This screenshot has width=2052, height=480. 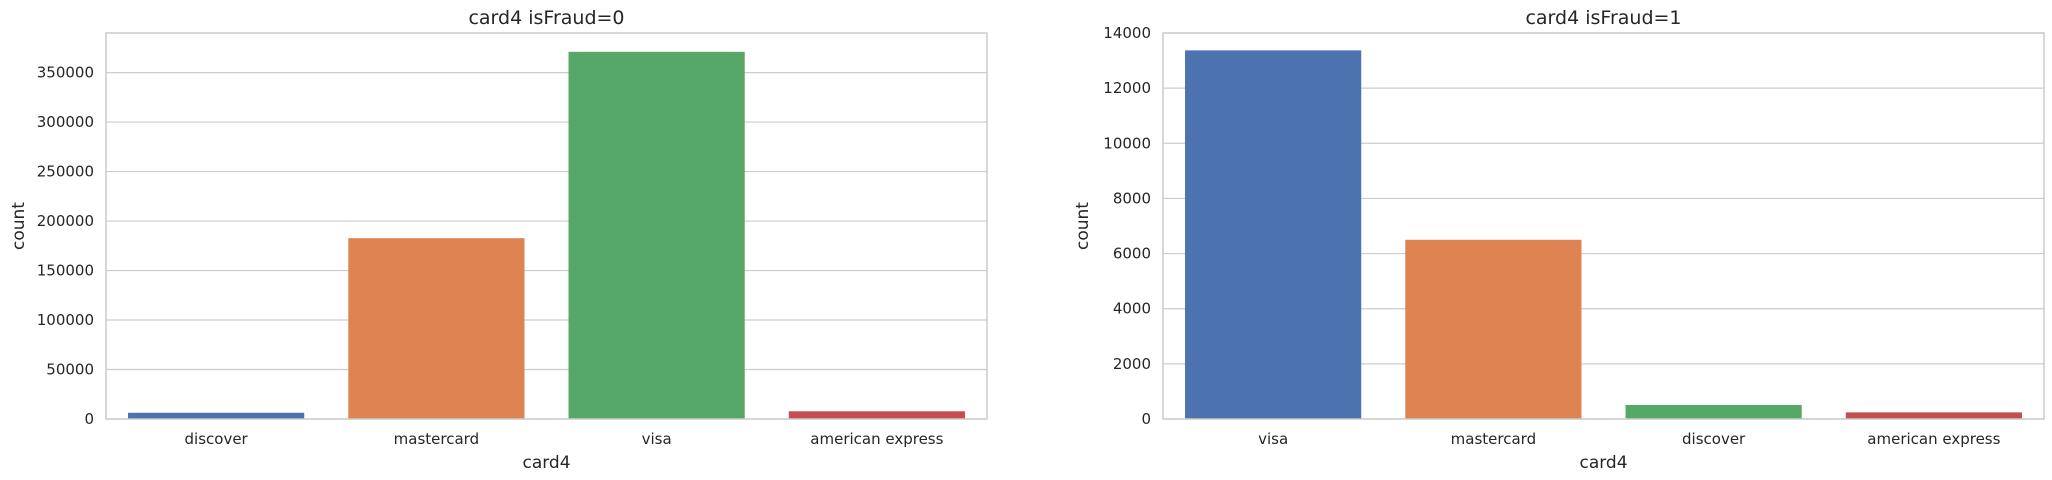 I want to click on y-tick-label: 250000, so click(x=65, y=172).